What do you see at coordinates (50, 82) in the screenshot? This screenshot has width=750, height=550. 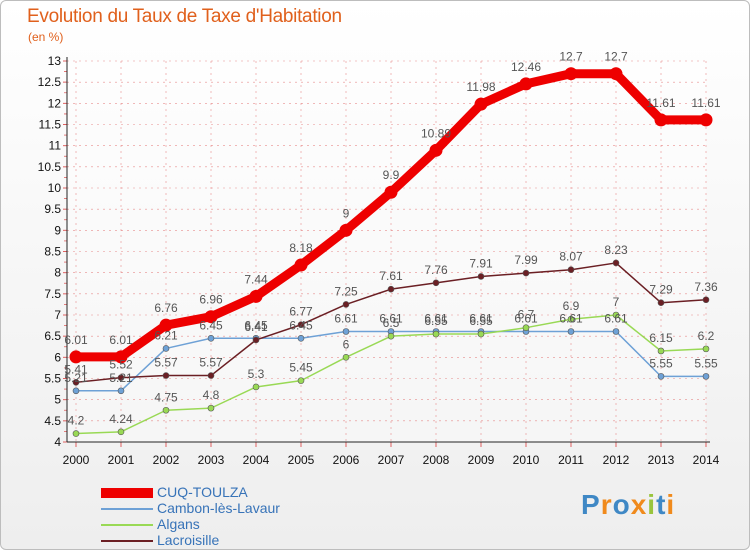 I see `y-tick-label: 12.5` at bounding box center [50, 82].